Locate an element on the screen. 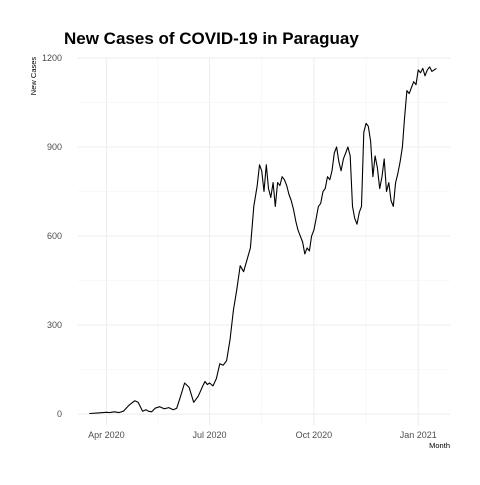  chart-title: New Cases of COVID-19 in Paraguay is located at coordinates (211, 38).